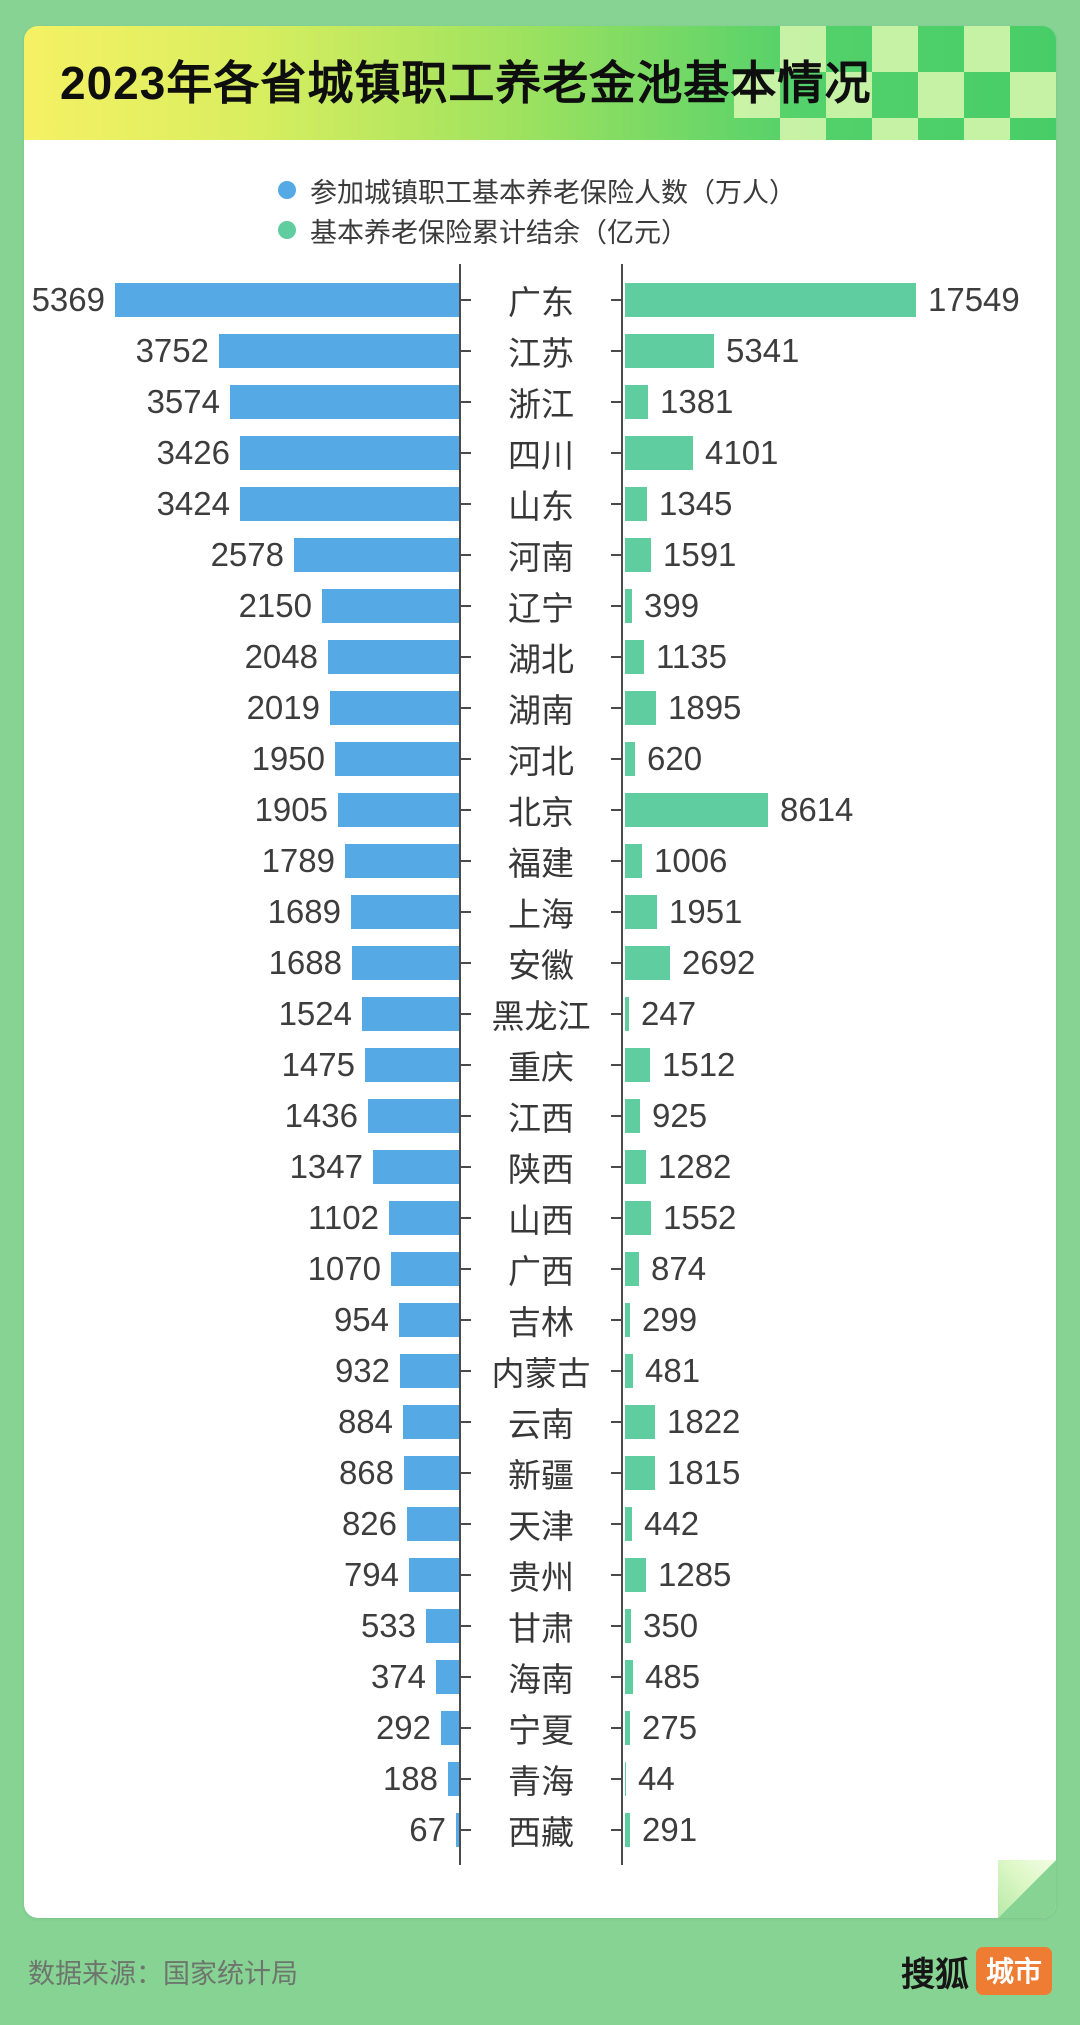 Image resolution: width=1080 pixels, height=2025 pixels. I want to click on participants-value-label: 1436, so click(321, 1115).